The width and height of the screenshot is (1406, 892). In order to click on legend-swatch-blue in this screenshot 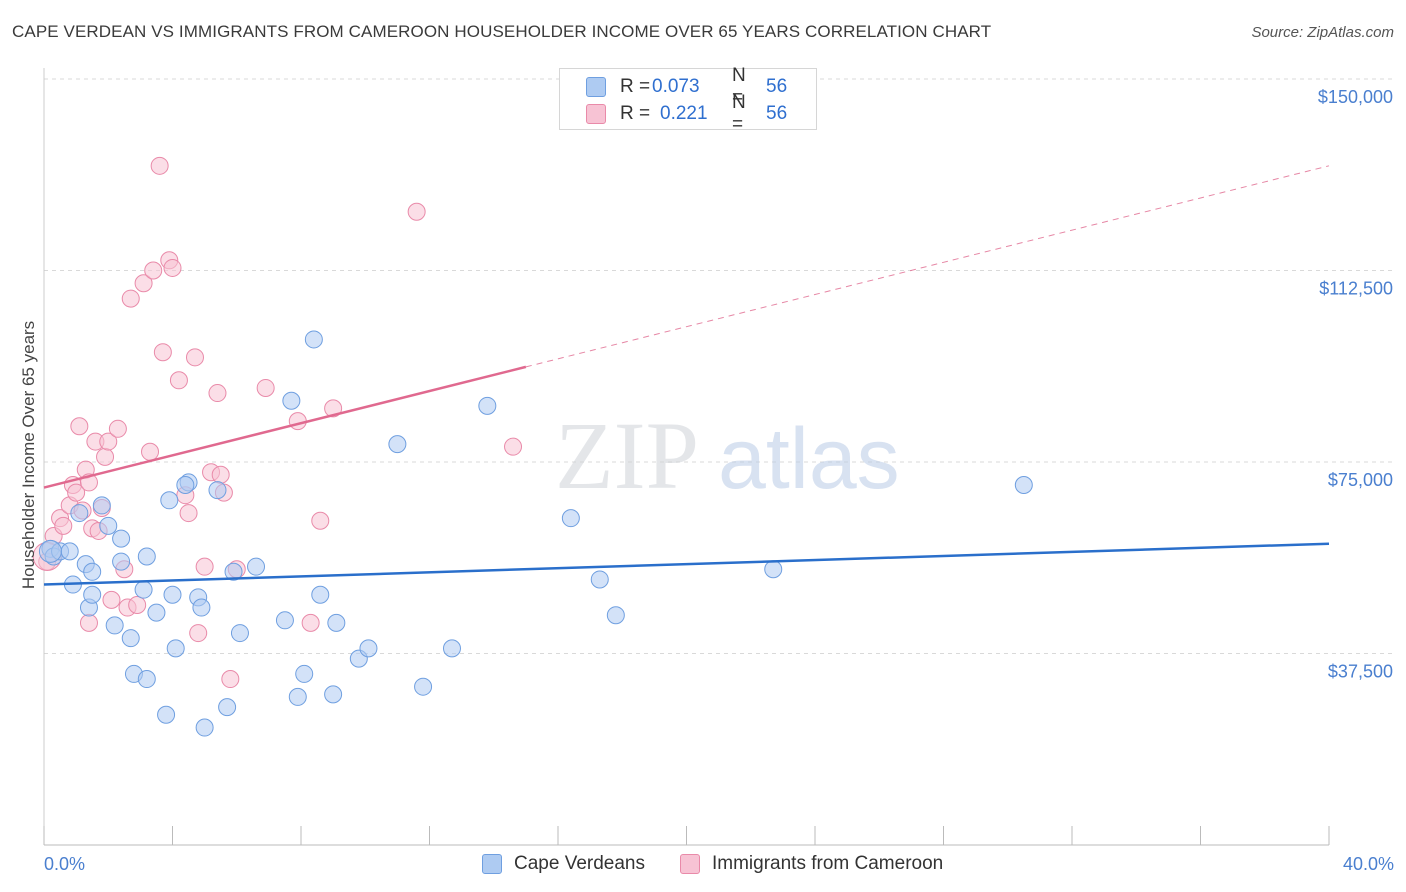, I will do `click(596, 87)`.